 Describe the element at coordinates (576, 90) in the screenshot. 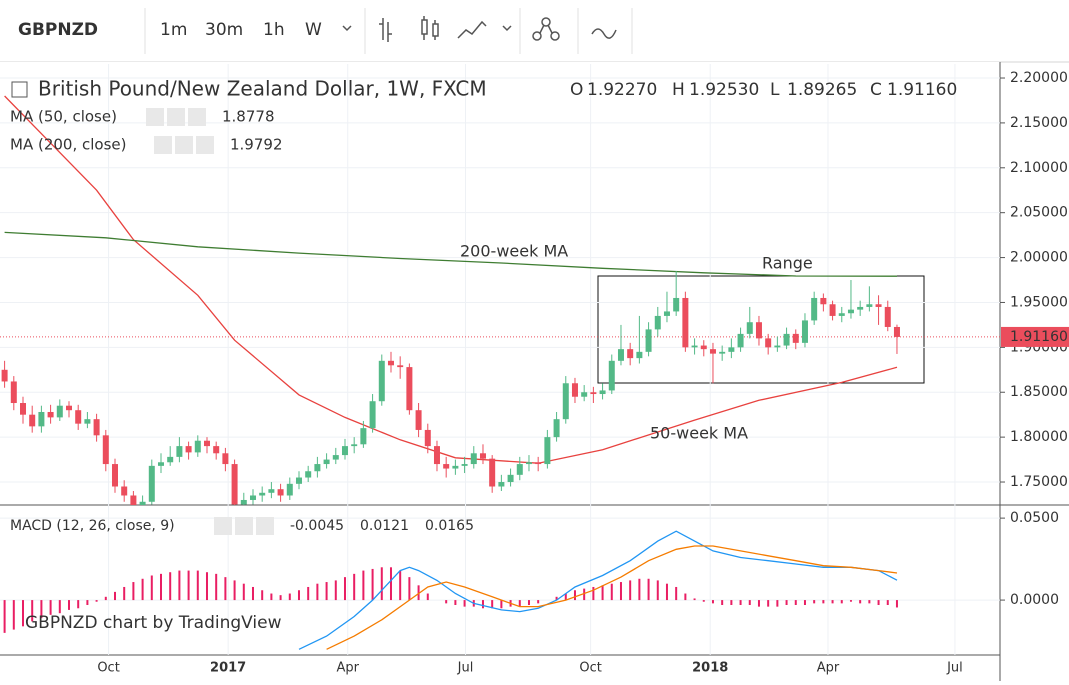

I see `ohlc-key: O` at that location.